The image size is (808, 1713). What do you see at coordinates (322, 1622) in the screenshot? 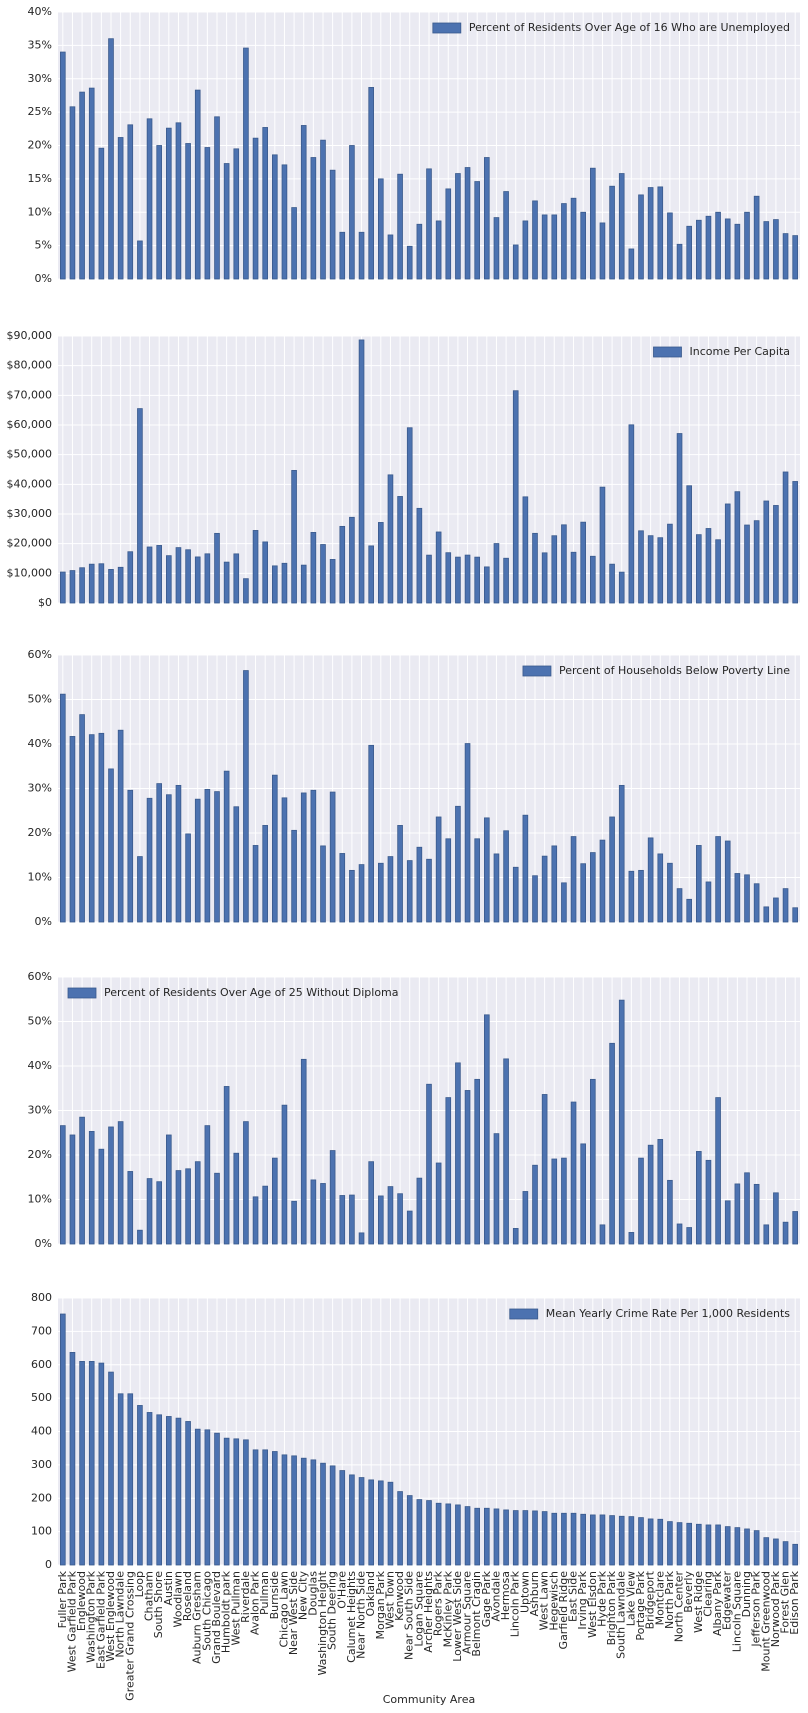
I see `x-tick-label: Washington Height` at bounding box center [322, 1622].